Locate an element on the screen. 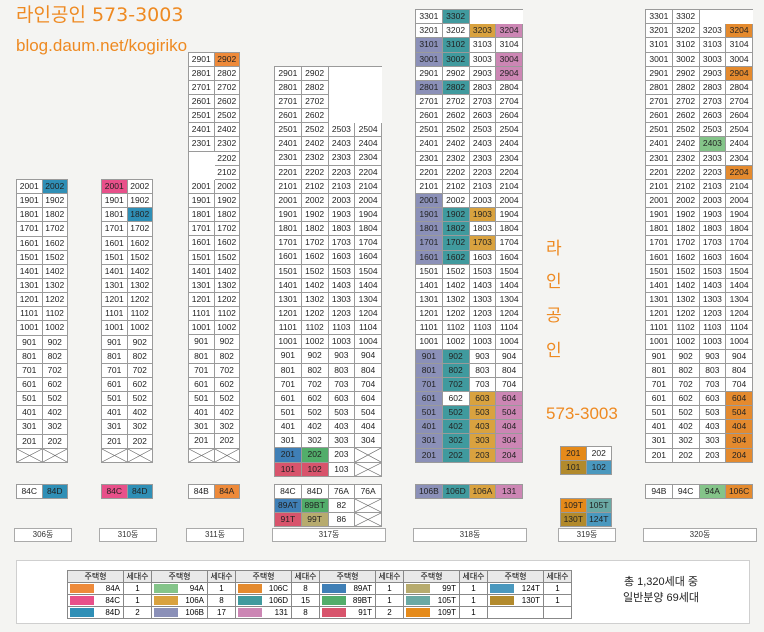 Image resolution: width=764 pixels, height=632 pixels. unit-cell: 903 is located at coordinates (342, 356).